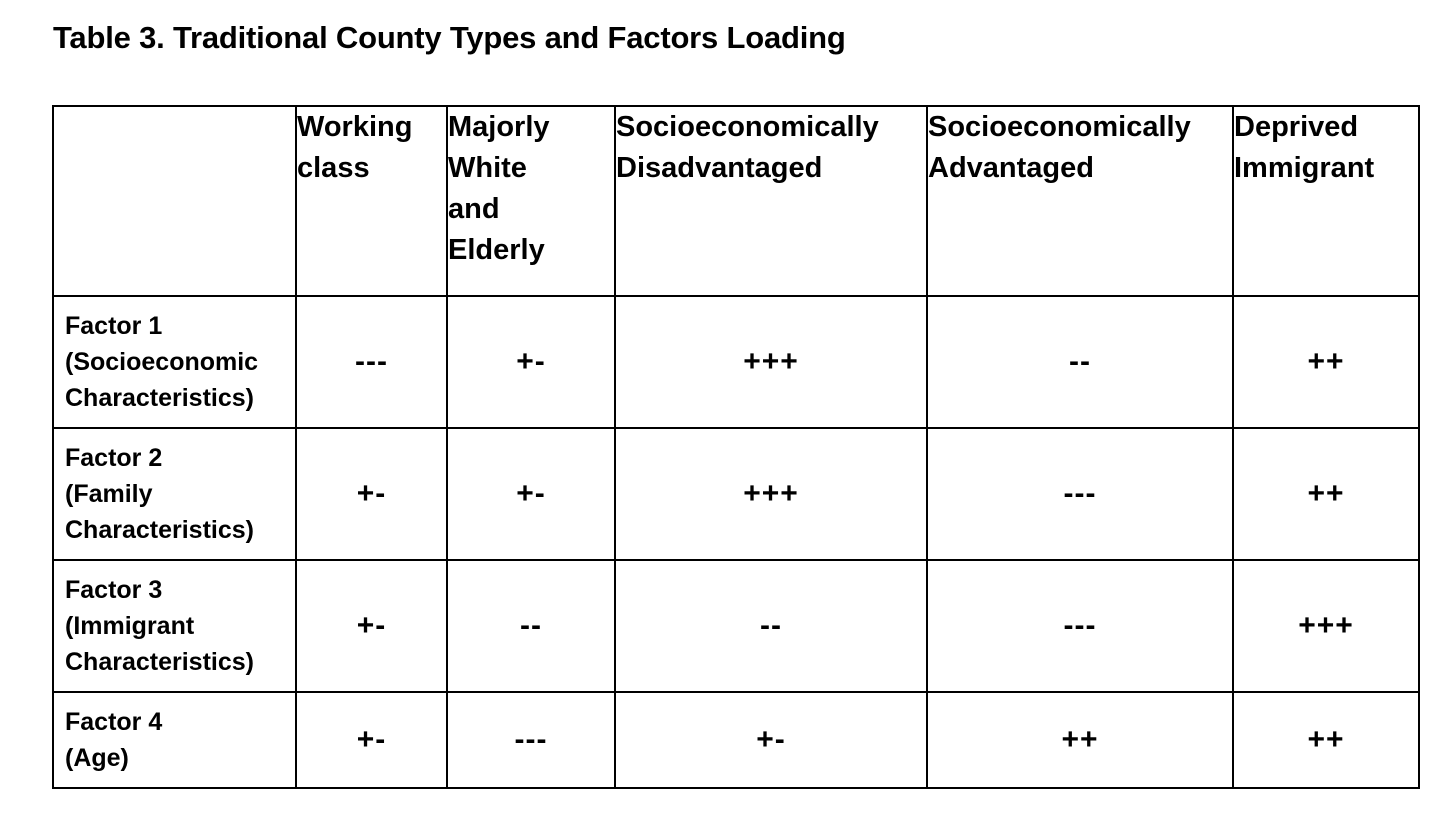 The width and height of the screenshot is (1450, 818). Describe the element at coordinates (333, 168) in the screenshot. I see `header-line: class` at that location.